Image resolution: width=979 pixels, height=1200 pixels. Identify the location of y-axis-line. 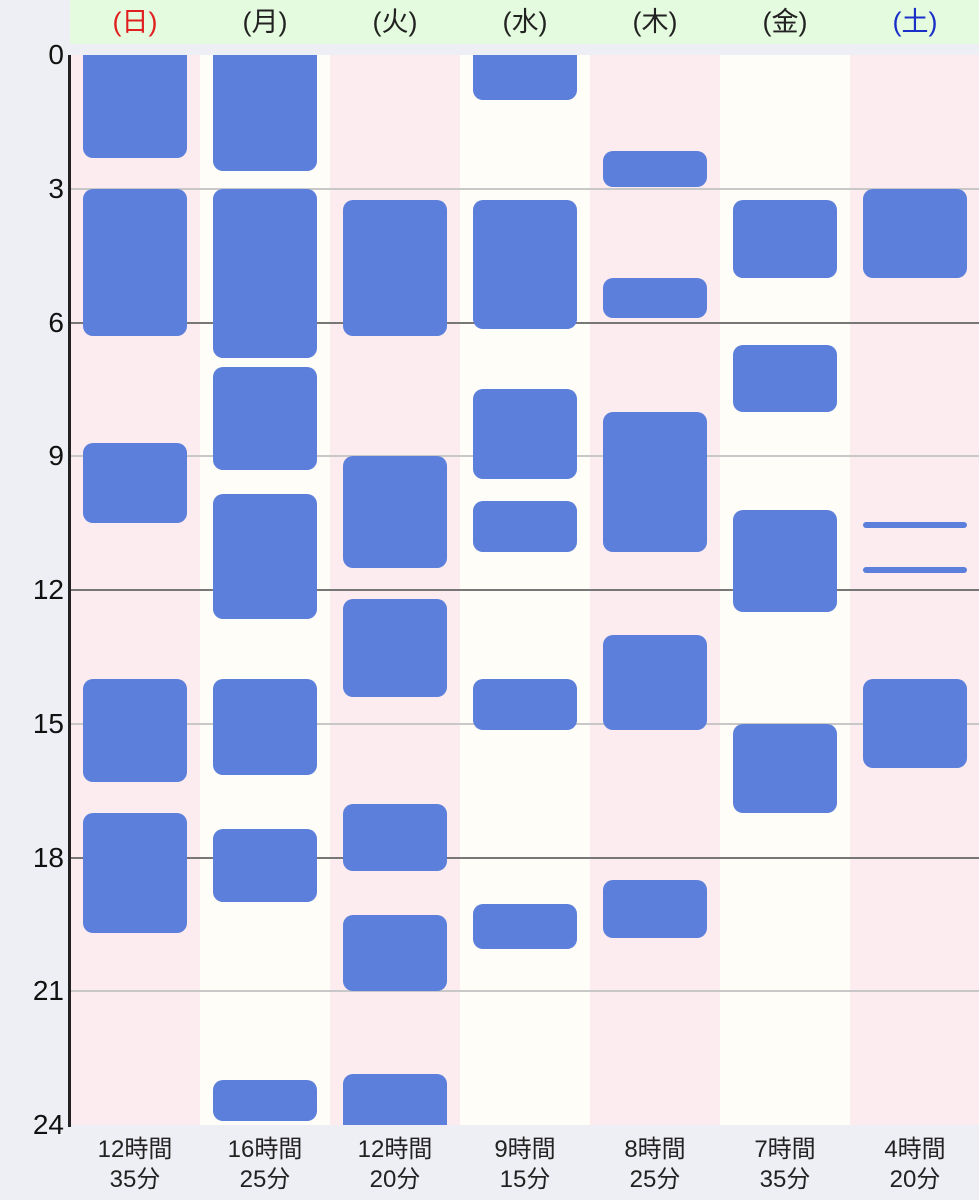
(69, 591).